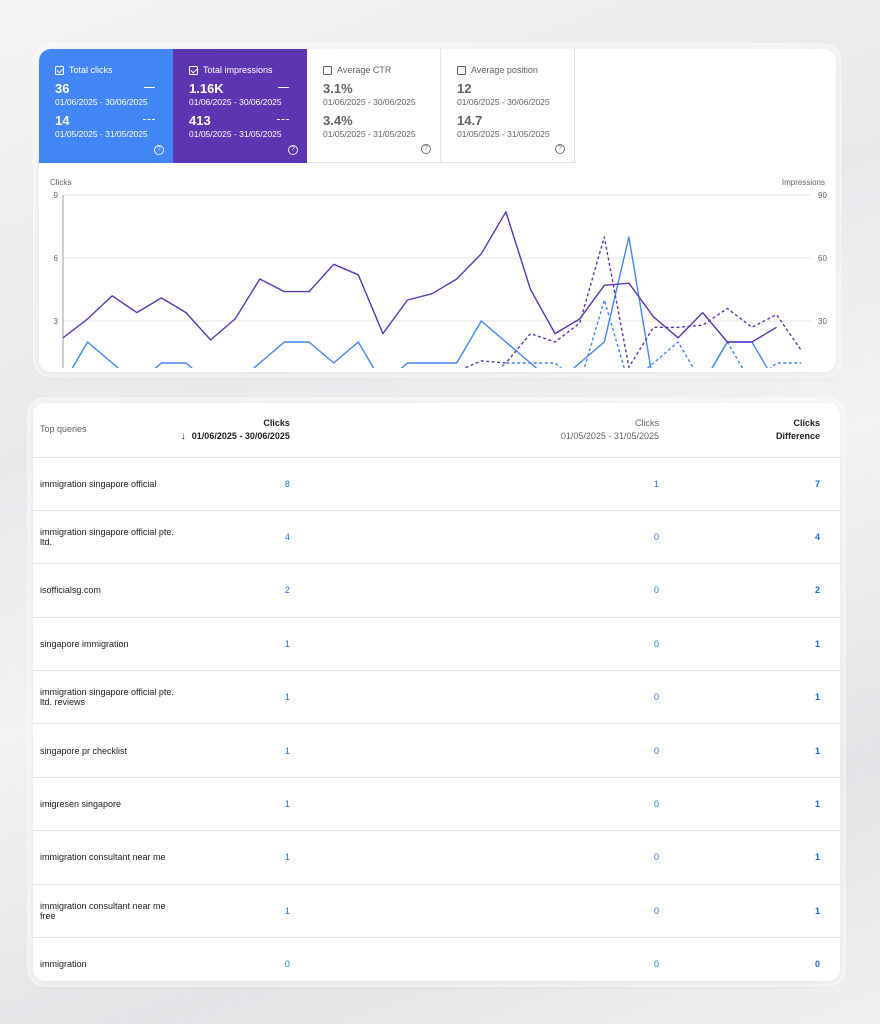 The image size is (880, 1024). What do you see at coordinates (436, 803) in the screenshot?
I see `table-row: imigresen singapore 1 0 1` at bounding box center [436, 803].